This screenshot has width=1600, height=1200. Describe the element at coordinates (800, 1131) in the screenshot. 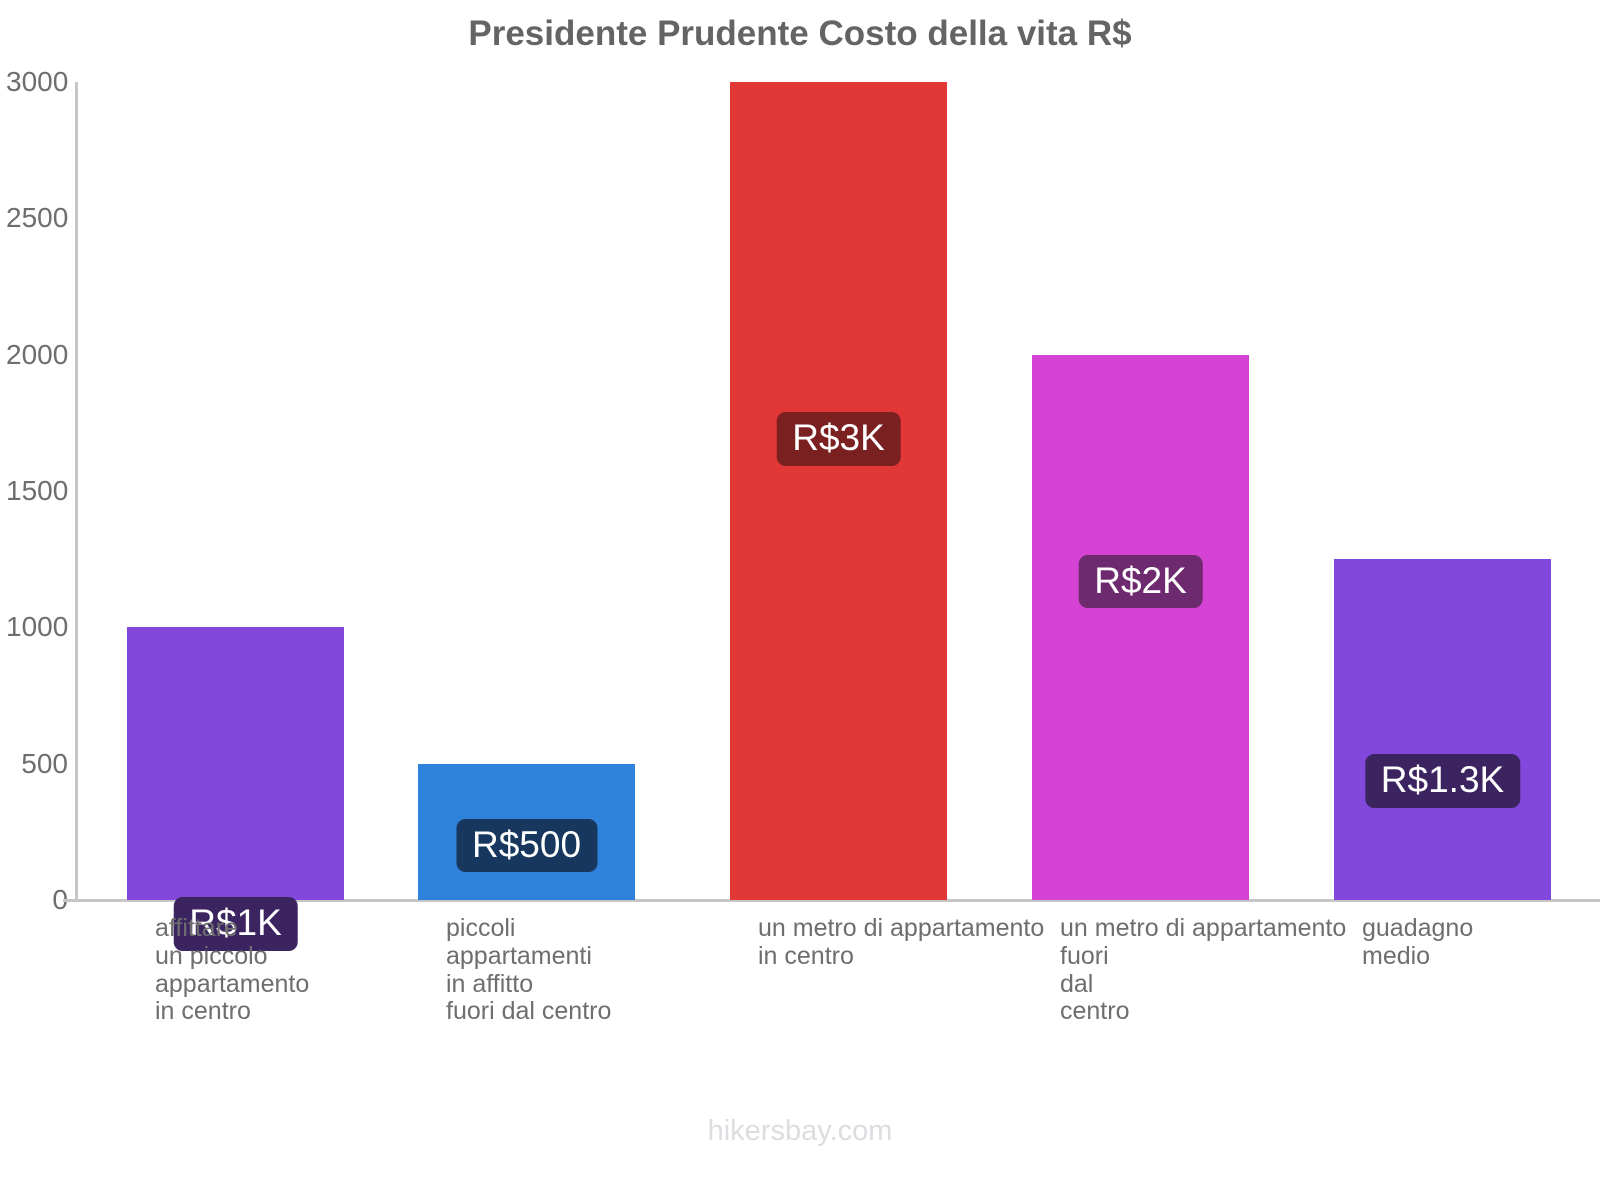

I see `footer-brand: hikersbay.com` at that location.